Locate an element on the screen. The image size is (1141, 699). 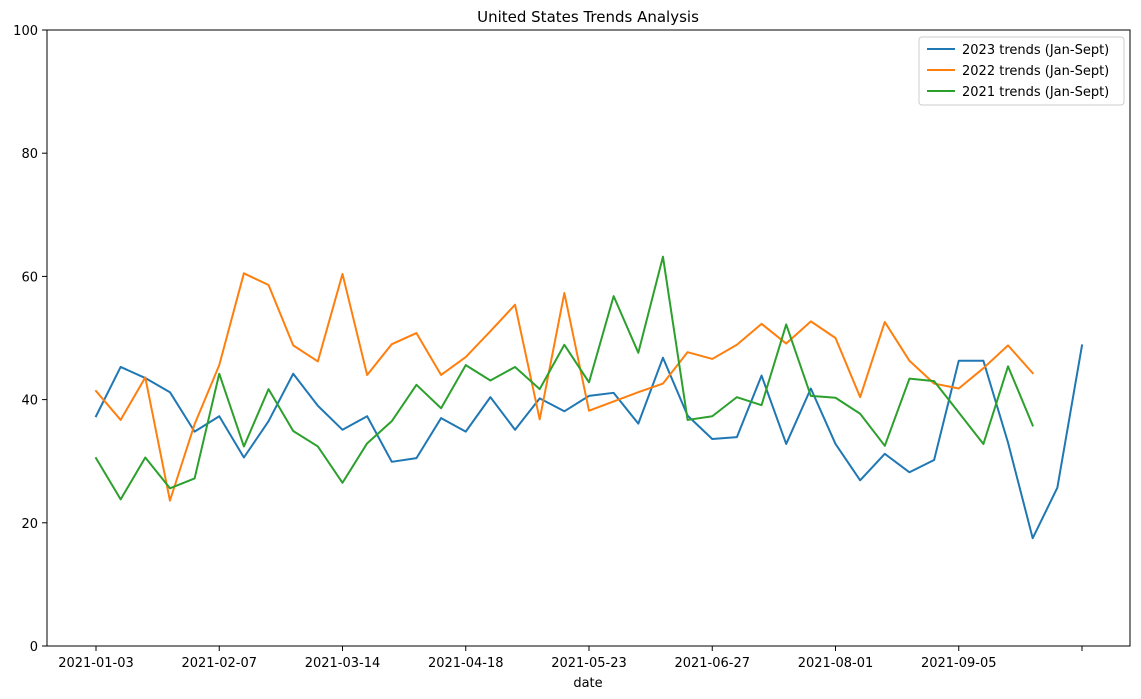
legend-label-2: 2022 trends (Jan-Sept) is located at coordinates (1035, 71).